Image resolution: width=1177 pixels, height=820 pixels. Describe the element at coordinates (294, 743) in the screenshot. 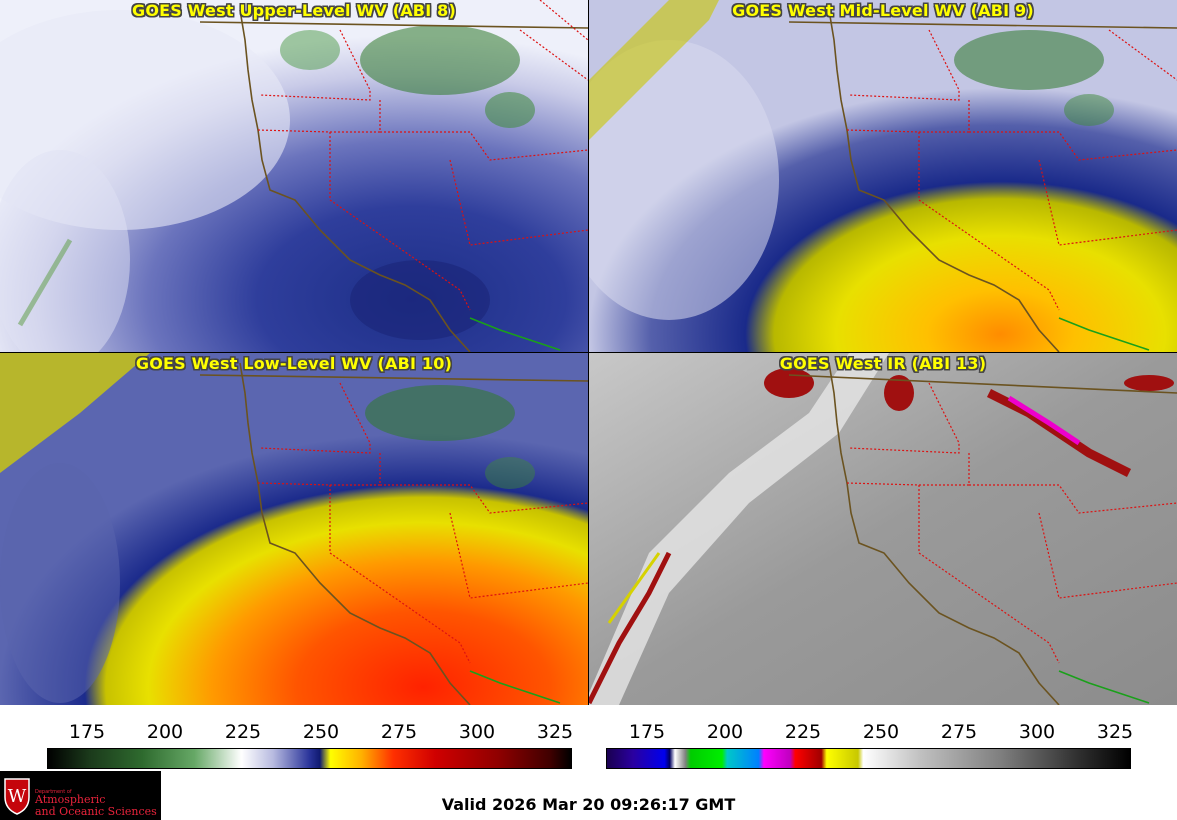

I see `wv-colorbar-ticks: 175 200 225 250 275 300 325` at that location.